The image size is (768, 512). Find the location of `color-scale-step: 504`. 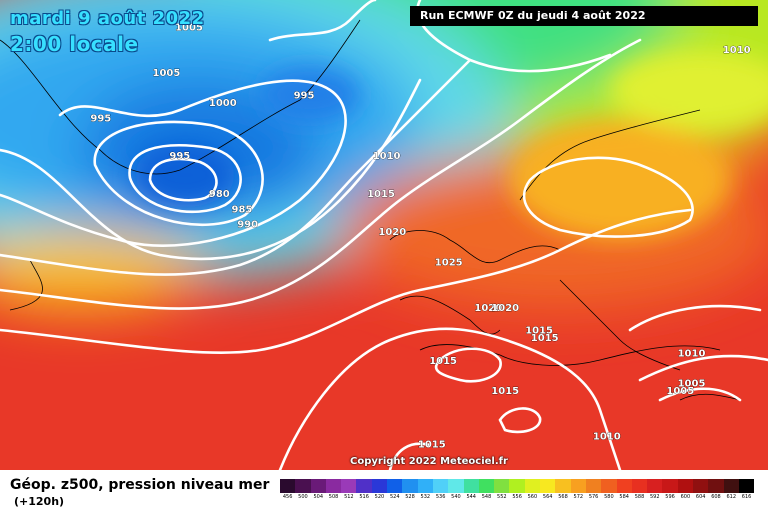

color-scale-step: 504 is located at coordinates (318, 489).